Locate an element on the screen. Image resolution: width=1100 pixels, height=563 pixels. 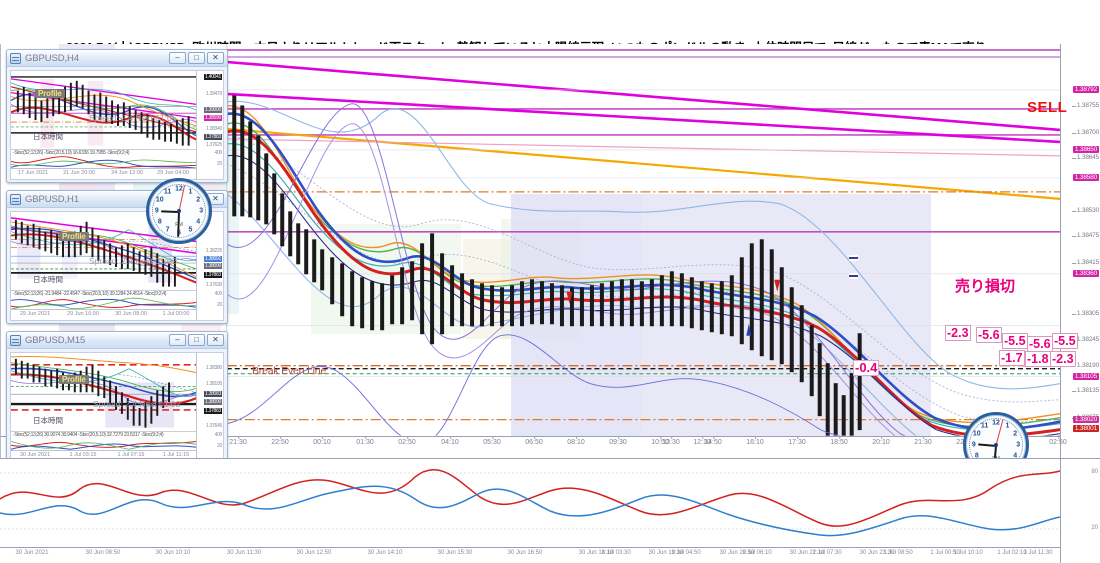
h1-price-tick: 1.37630 is located at coordinates (214, 285).